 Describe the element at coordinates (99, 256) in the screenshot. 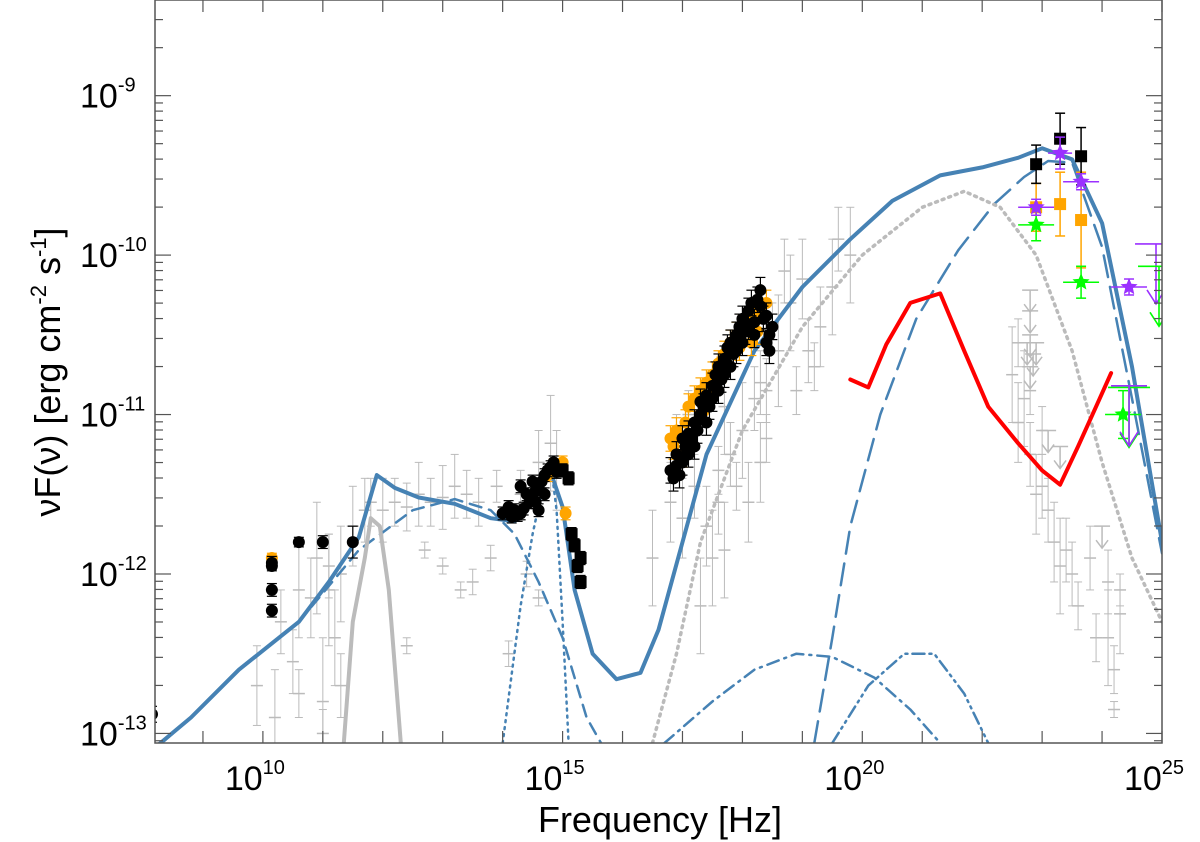

I see `y-tick-label-base: 10` at that location.